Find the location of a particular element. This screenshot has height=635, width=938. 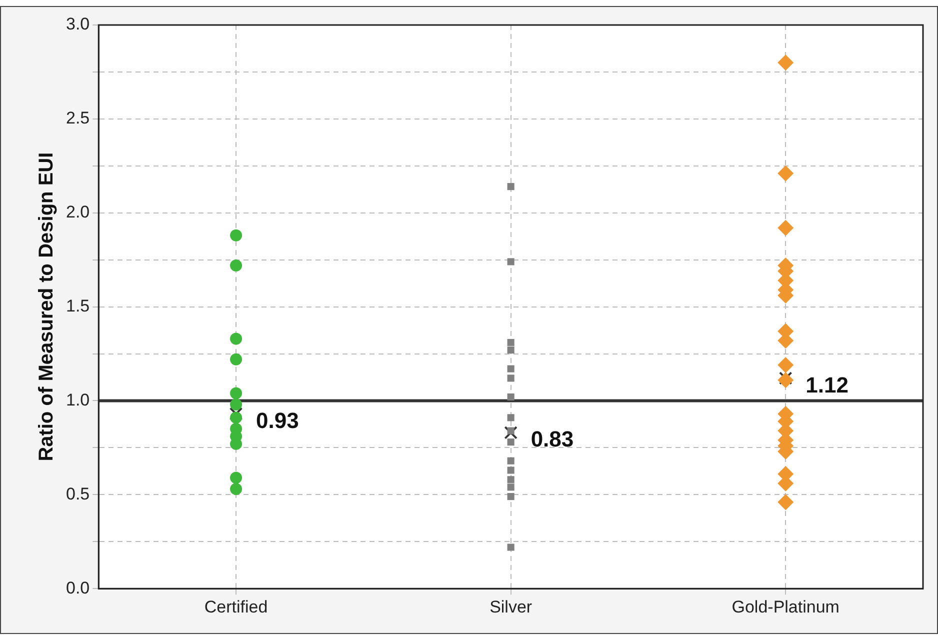

data-label: 1.12 is located at coordinates (827, 385).